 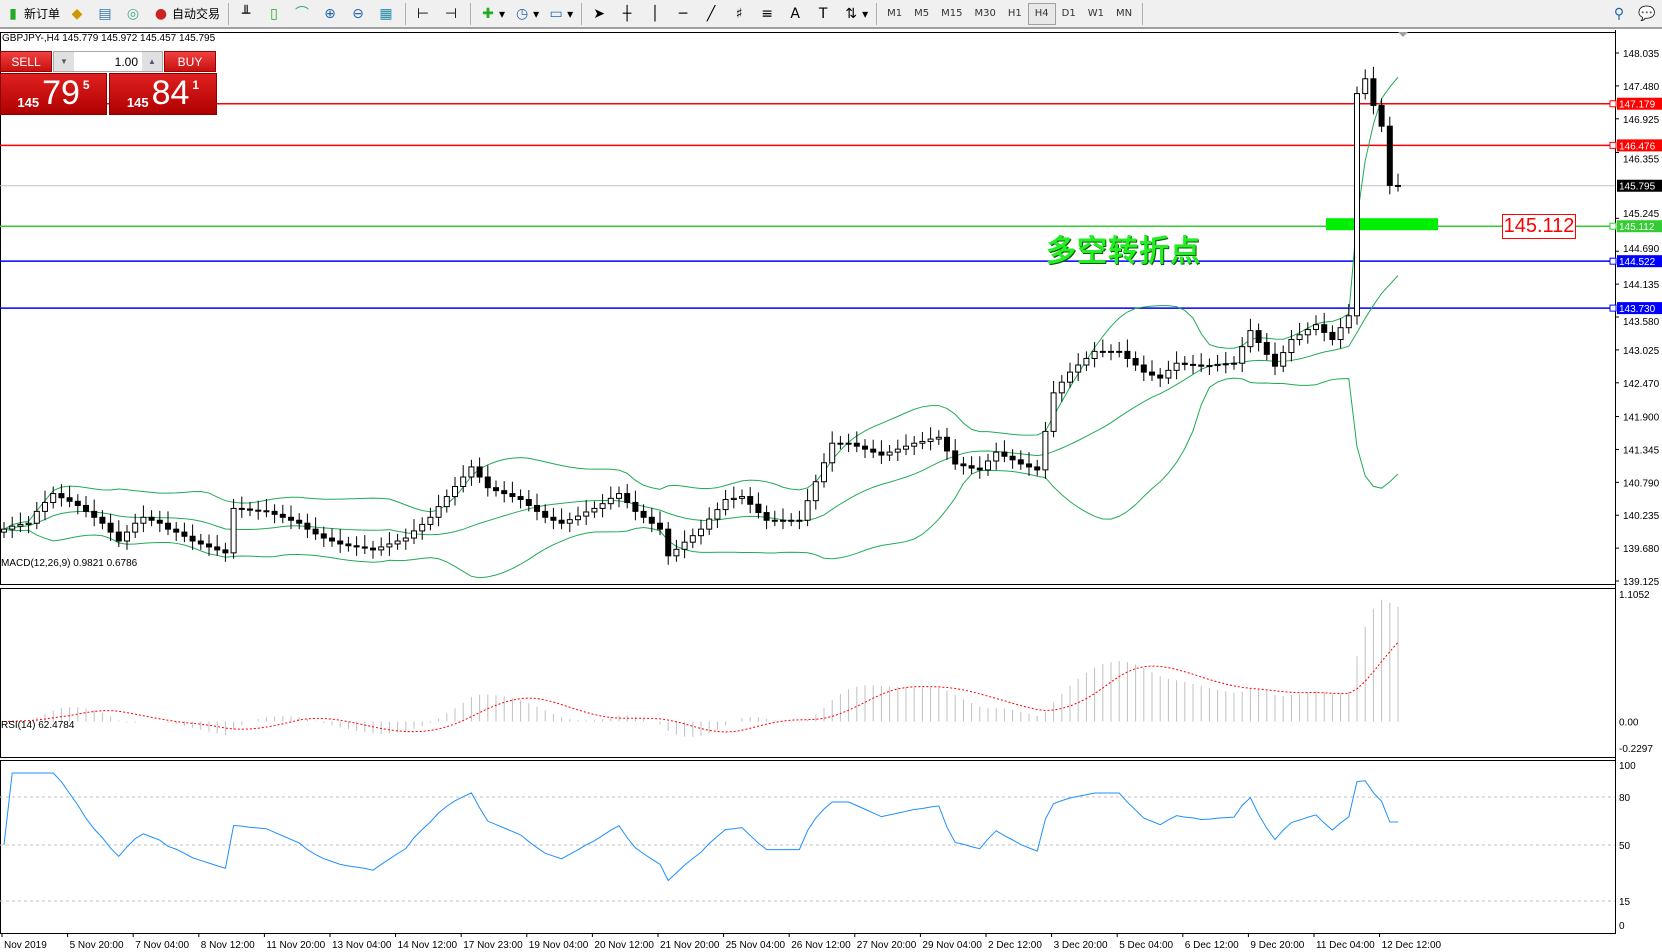 I want to click on bar-chart-button: ╨, so click(x=247, y=14).